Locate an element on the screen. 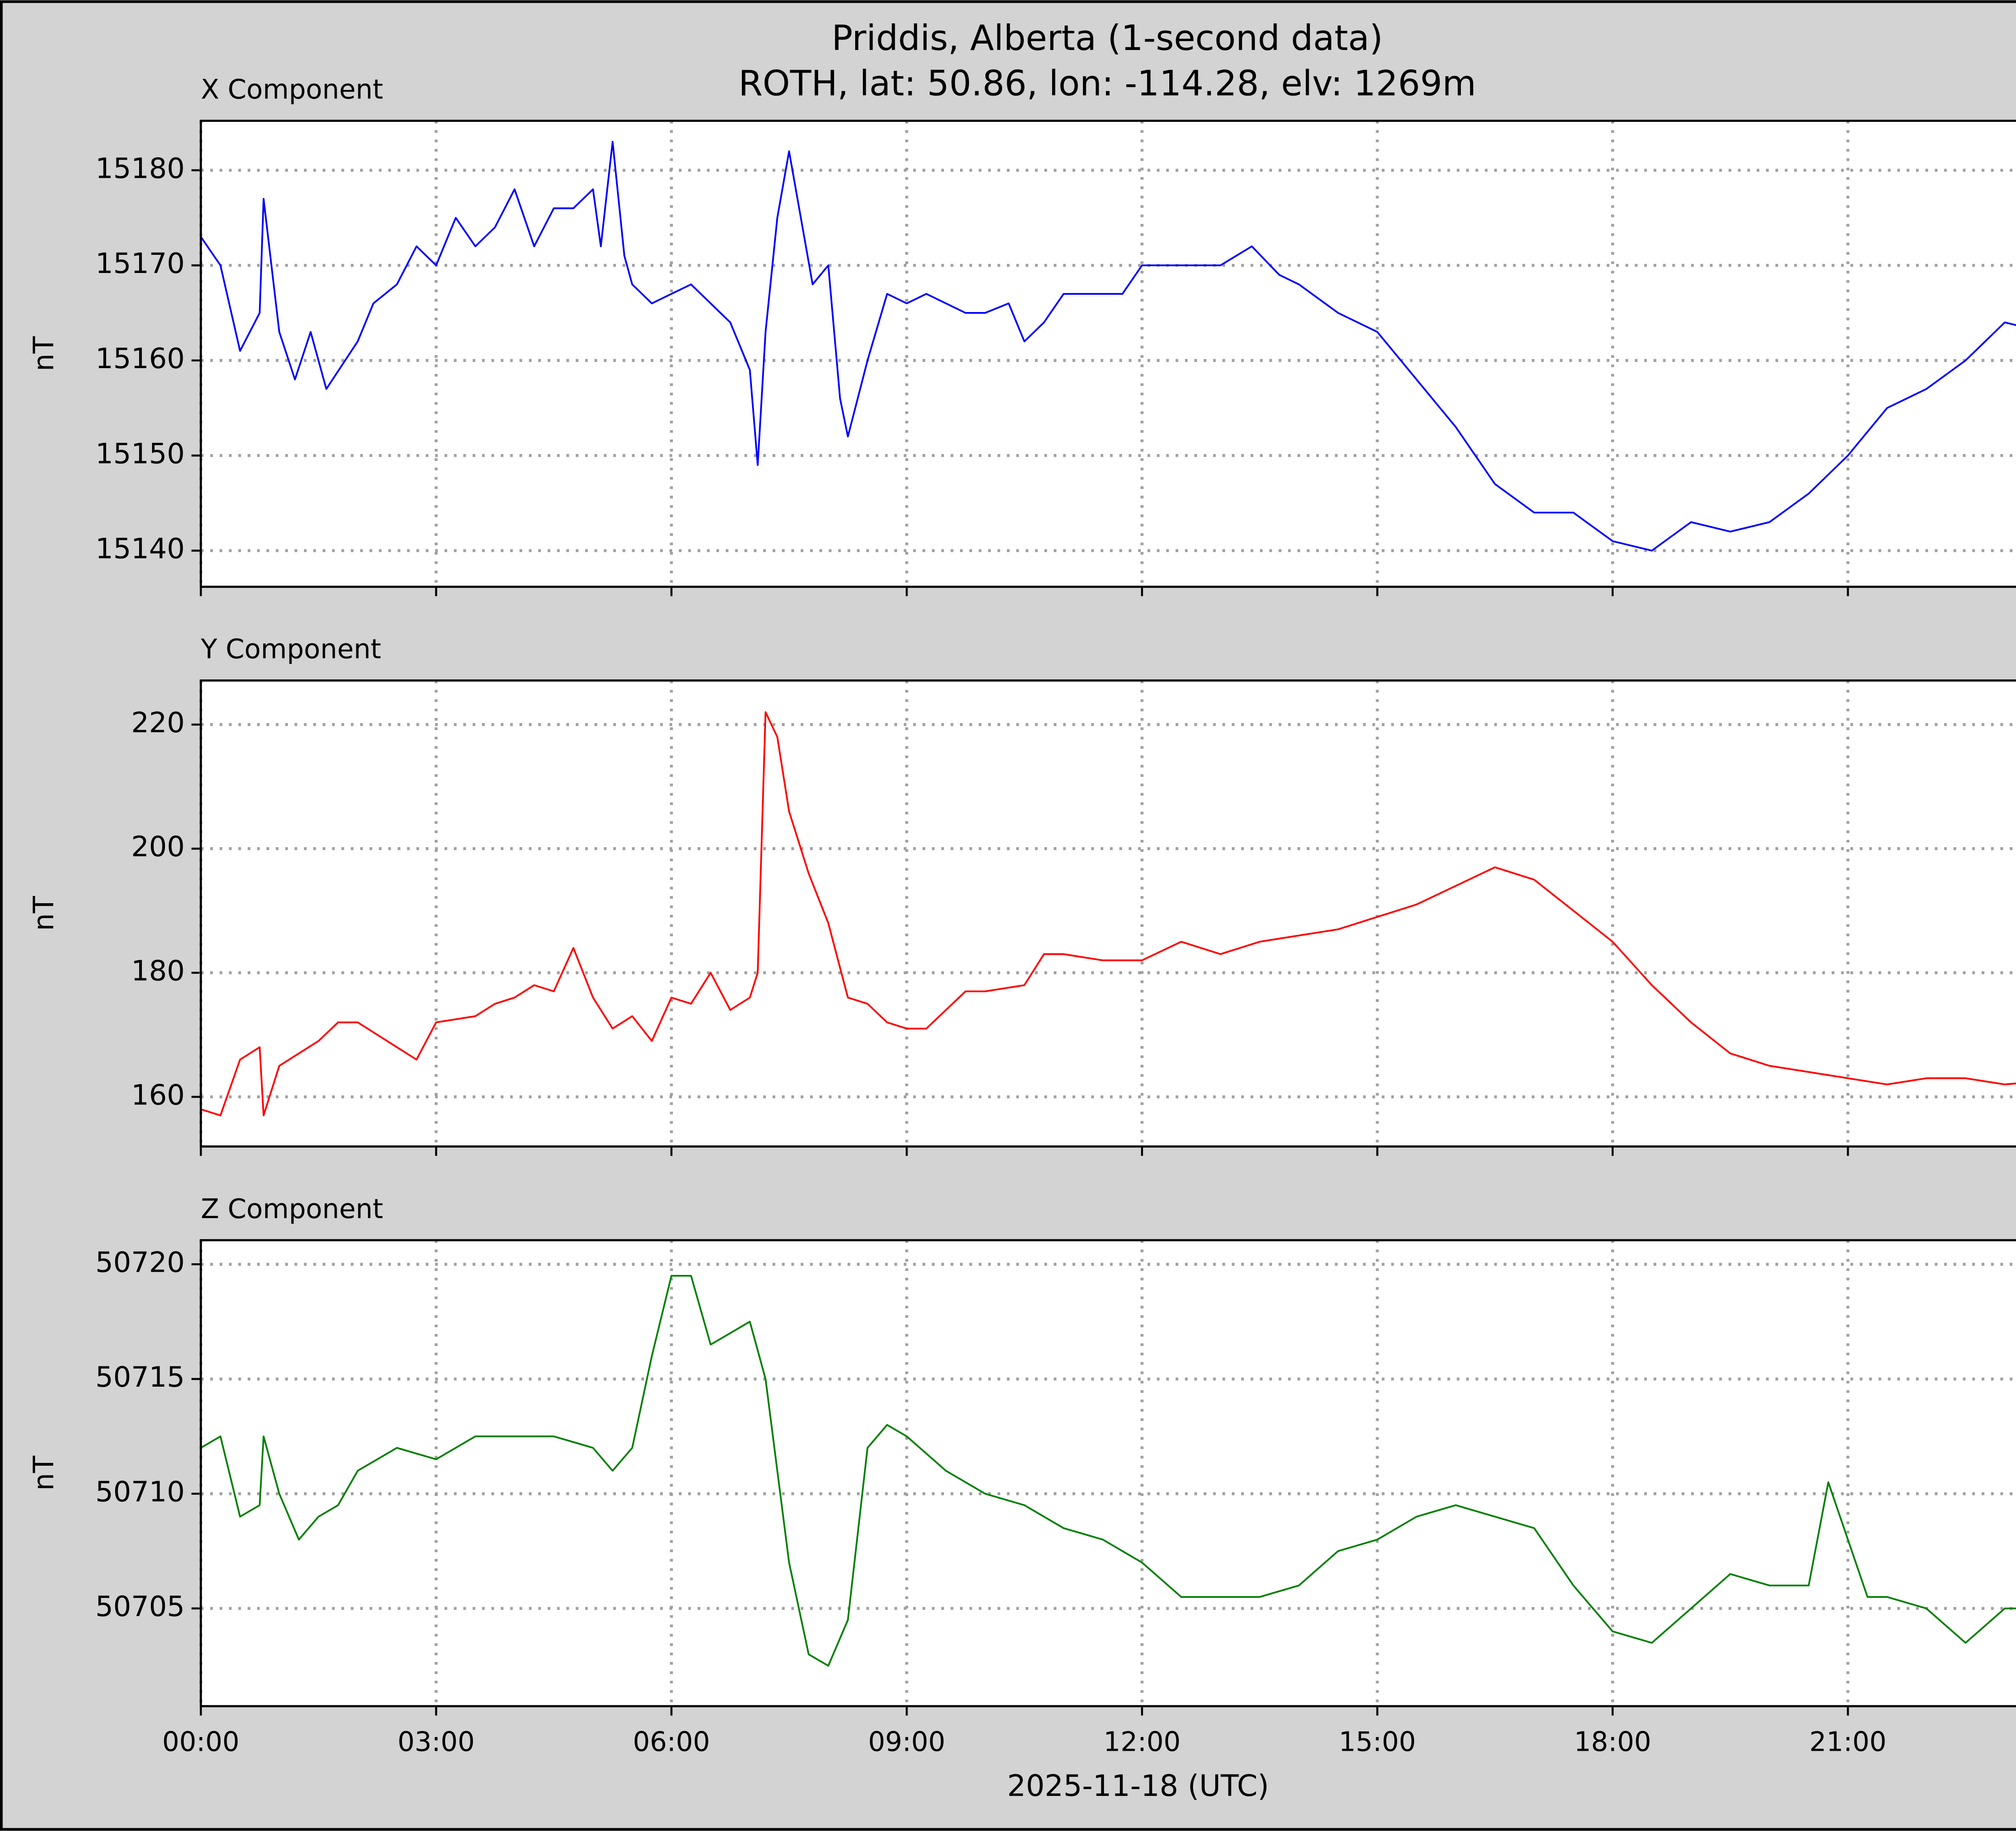 This screenshot has height=1831, width=2016. y-tick-label: 15160 is located at coordinates (140, 358).